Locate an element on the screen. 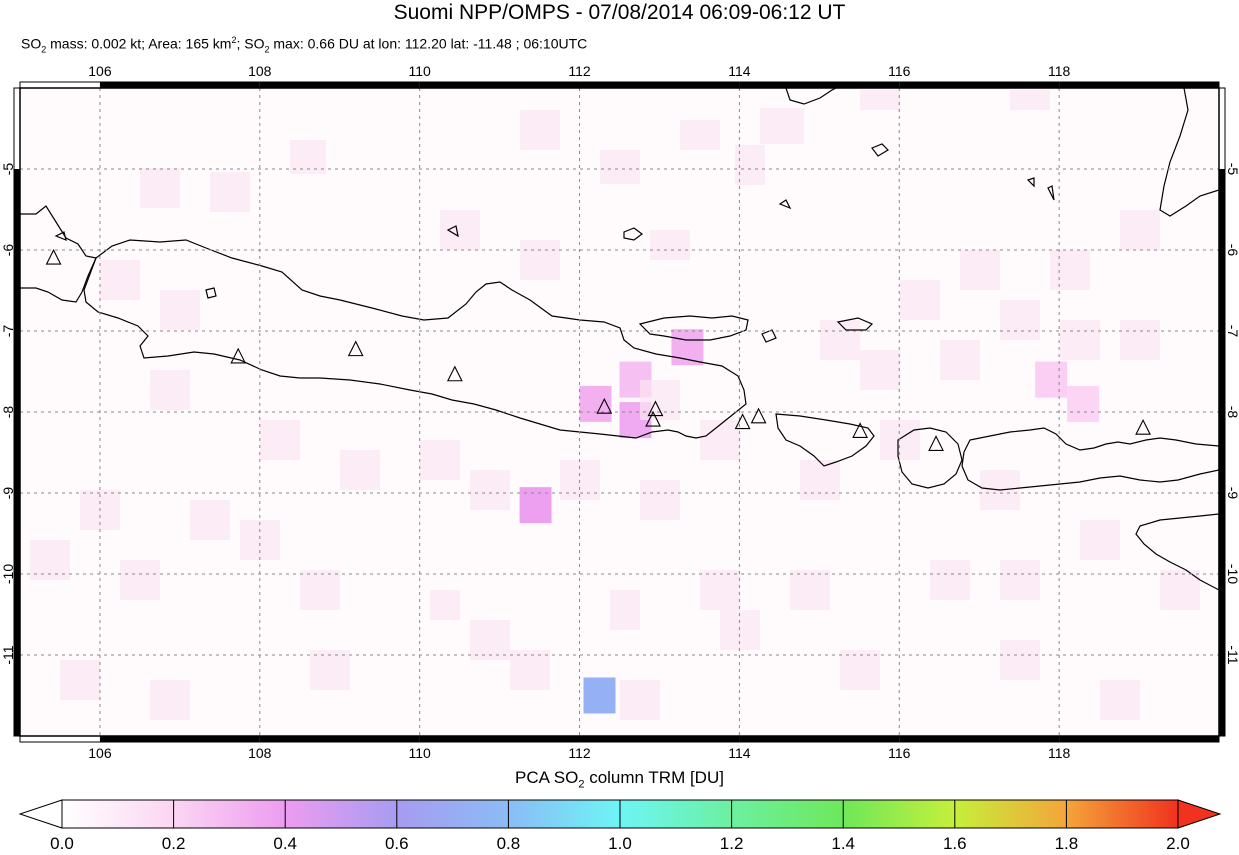 The image size is (1239, 855). lon-tick-label-bottom: 118 is located at coordinates (1059, 753).